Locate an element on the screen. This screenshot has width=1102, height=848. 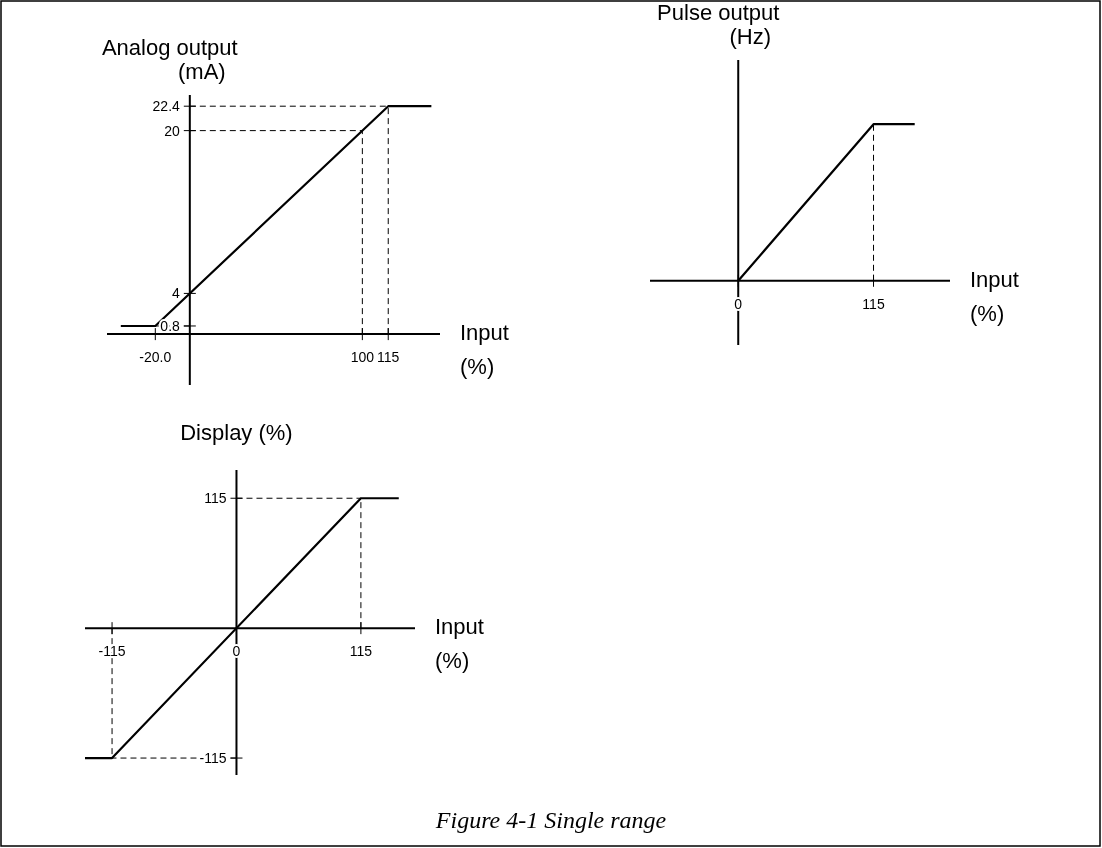
y-axis-title: Display (%) is located at coordinates (236, 432).